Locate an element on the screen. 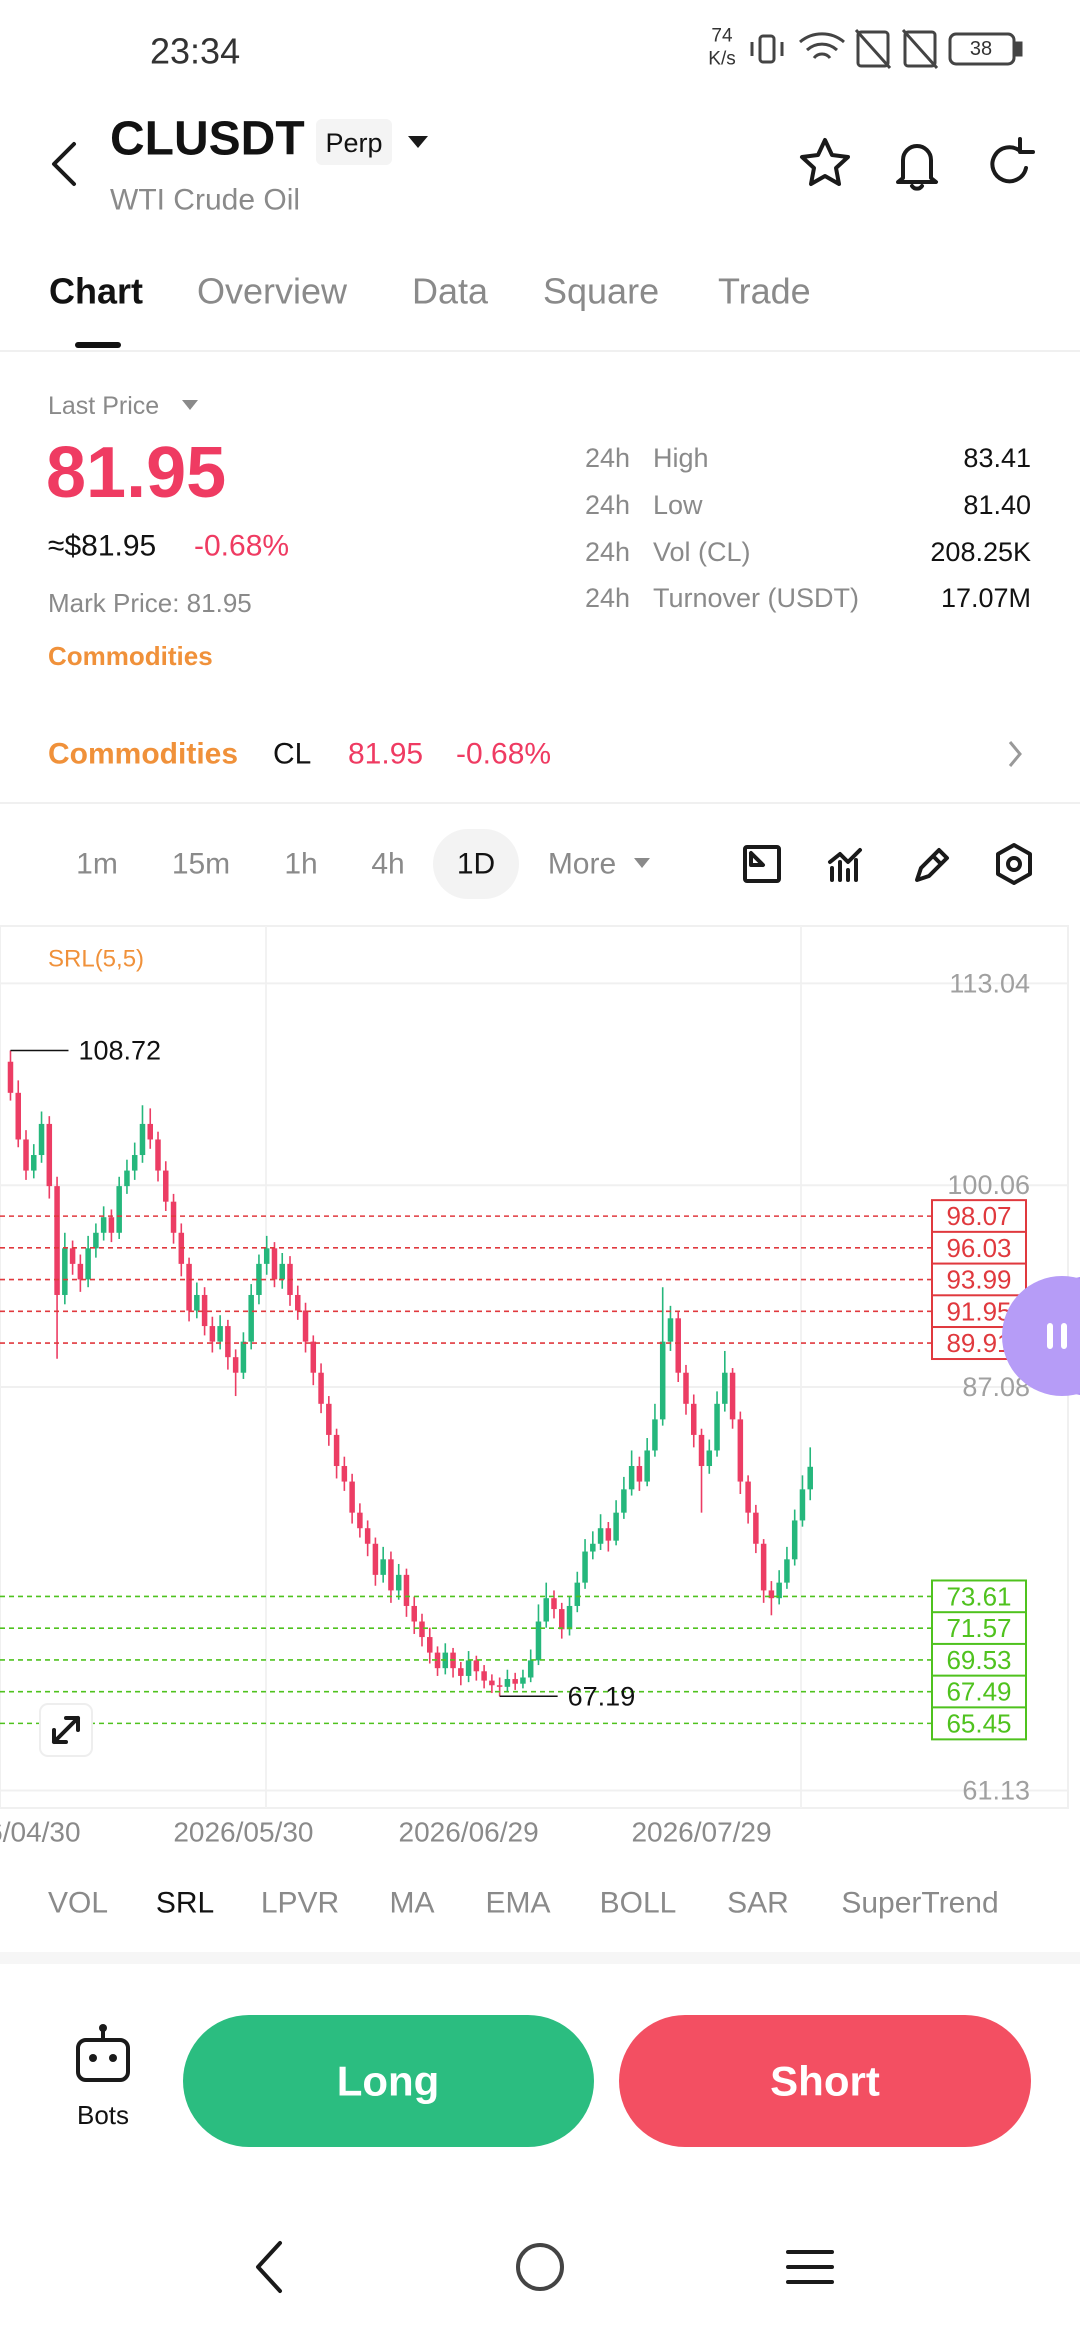 This screenshot has width=1080, height=2340. indicator-button is located at coordinates (845, 865).